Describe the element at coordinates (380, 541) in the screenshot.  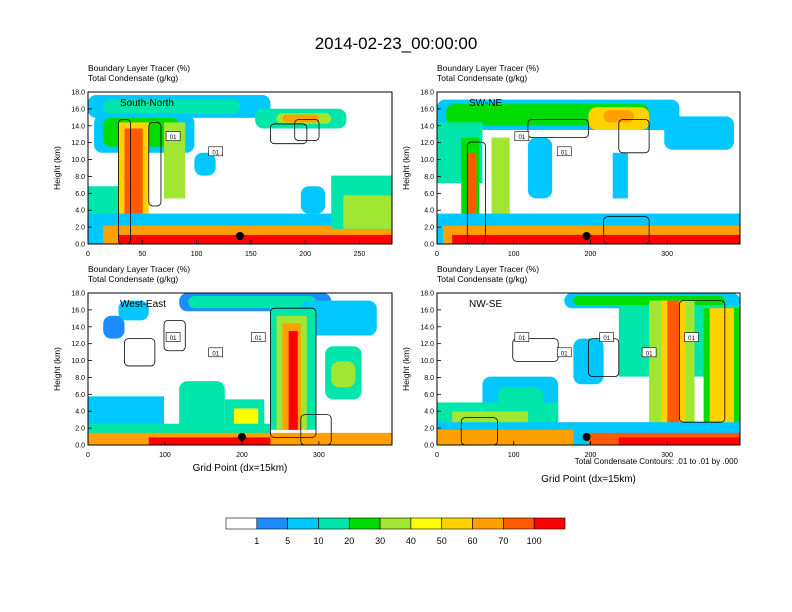
I see `colorbar-label: 30` at that location.